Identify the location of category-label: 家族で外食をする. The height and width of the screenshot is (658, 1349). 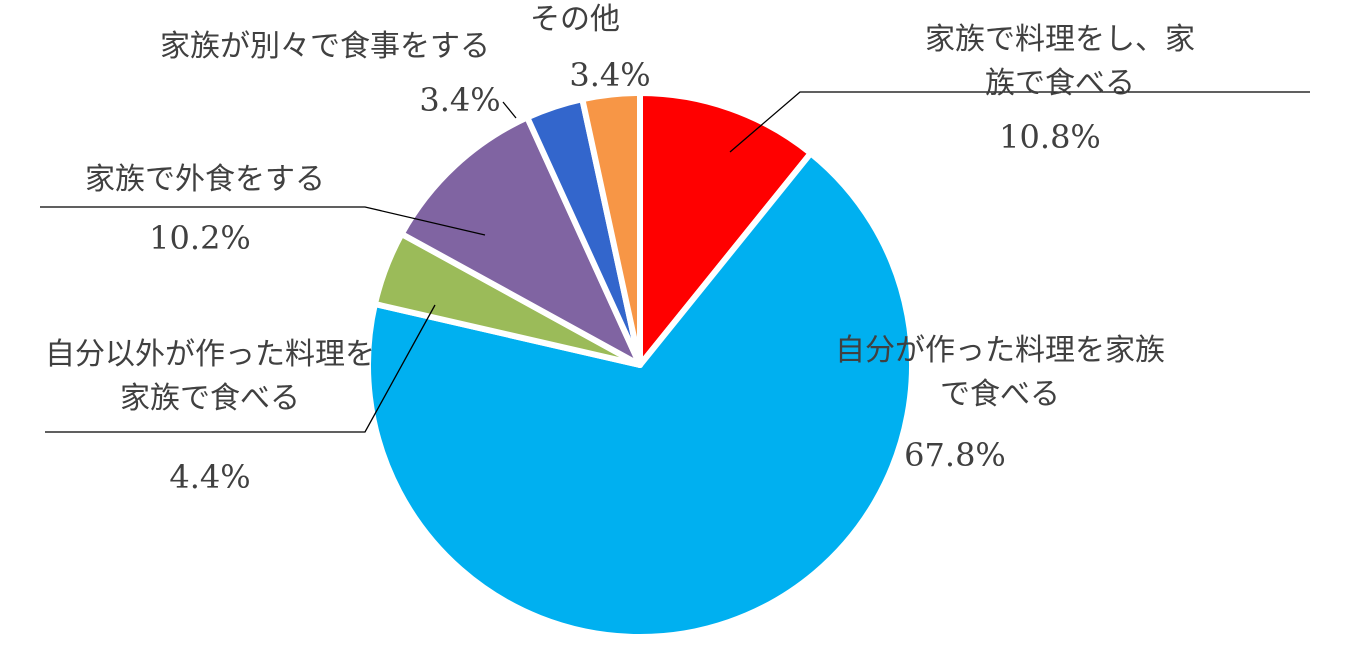
(205, 179).